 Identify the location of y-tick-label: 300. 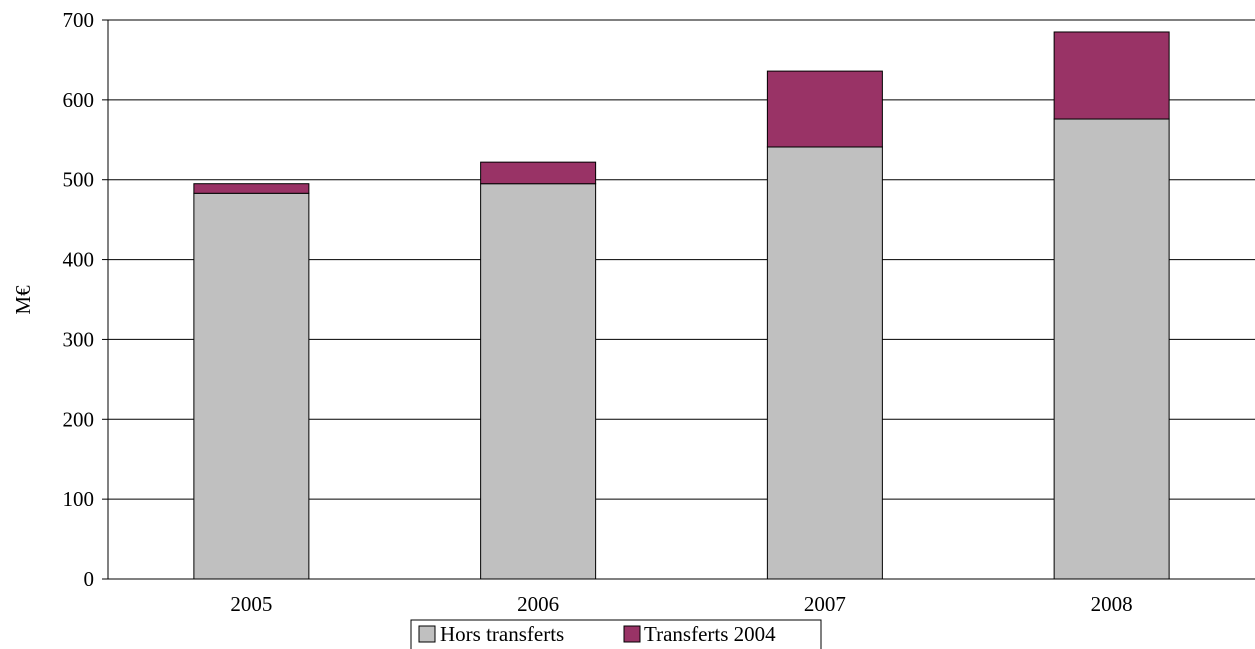
(79, 339).